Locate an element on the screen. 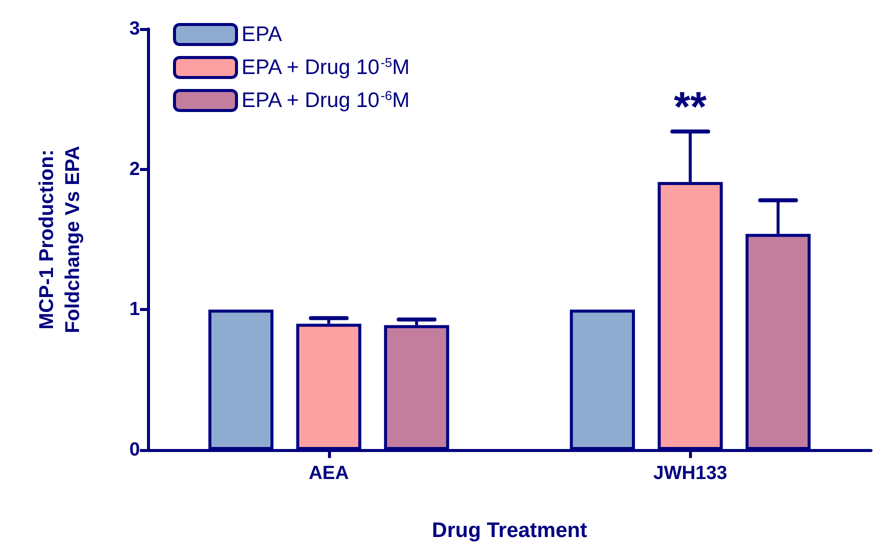  y-tick-label: 1 is located at coordinates (134, 309).